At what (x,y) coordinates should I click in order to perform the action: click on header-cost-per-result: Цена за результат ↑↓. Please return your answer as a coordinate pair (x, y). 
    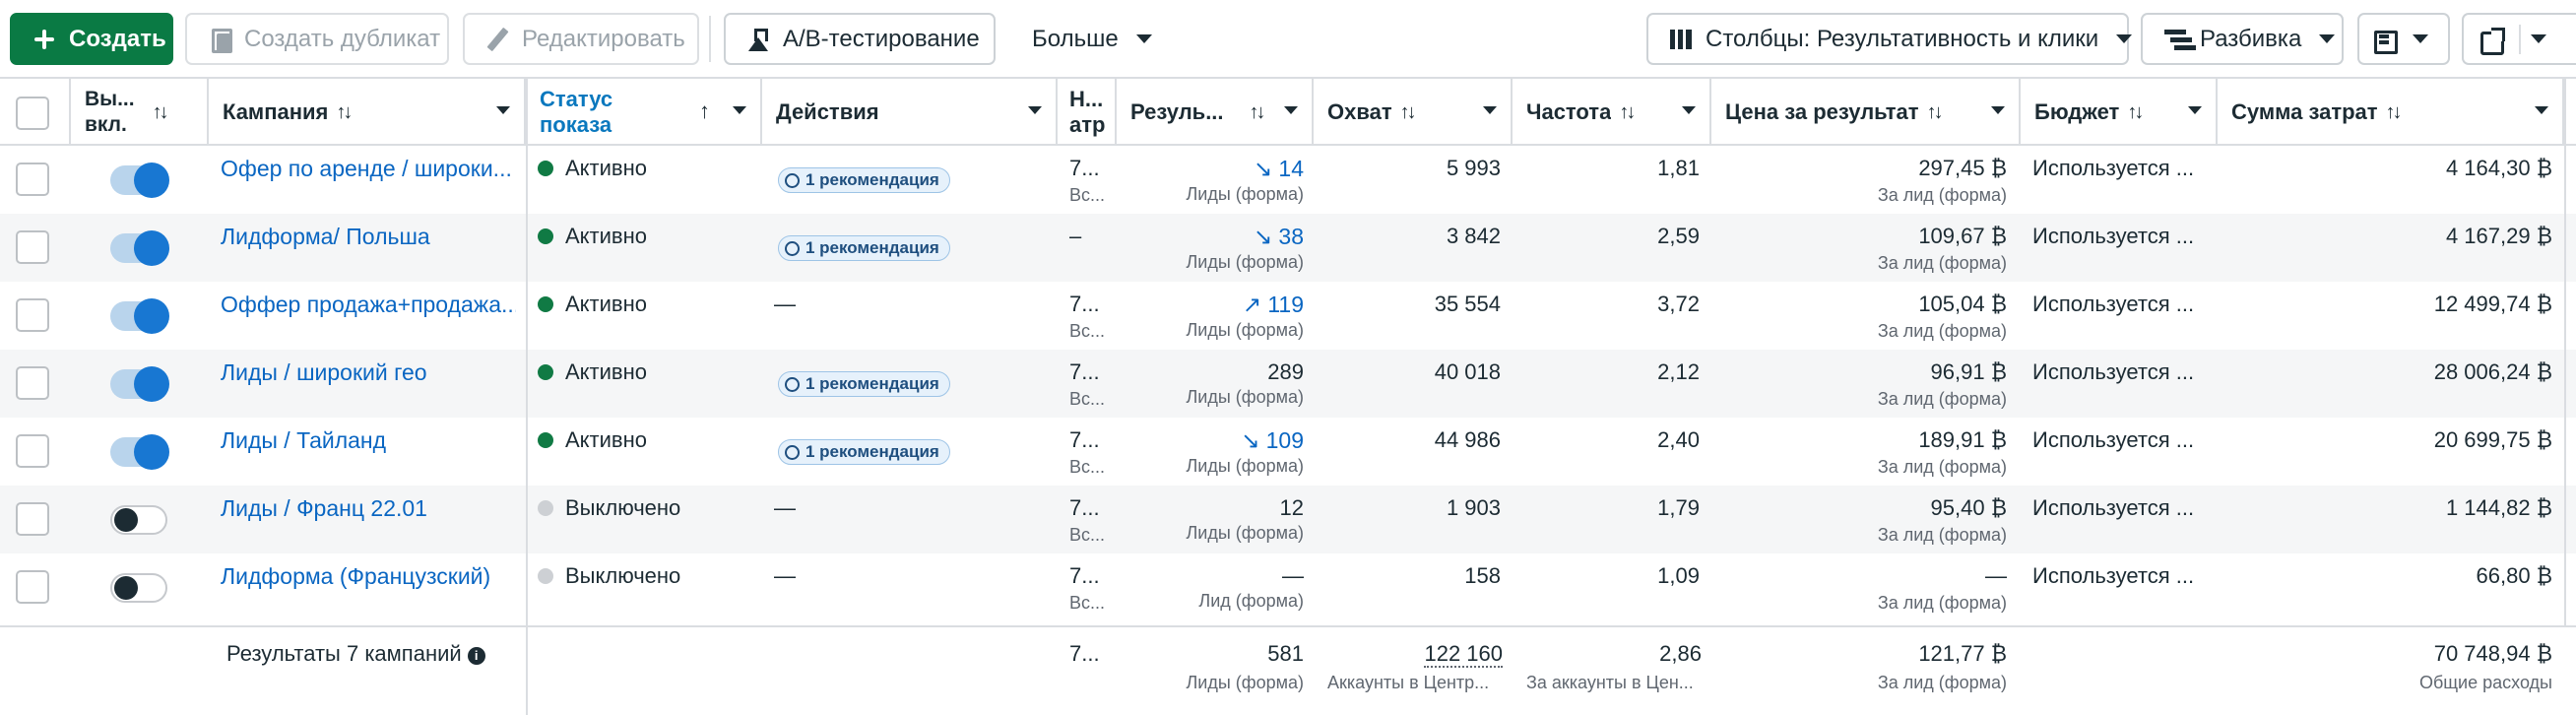
    Looking at the image, I should click on (1866, 112).